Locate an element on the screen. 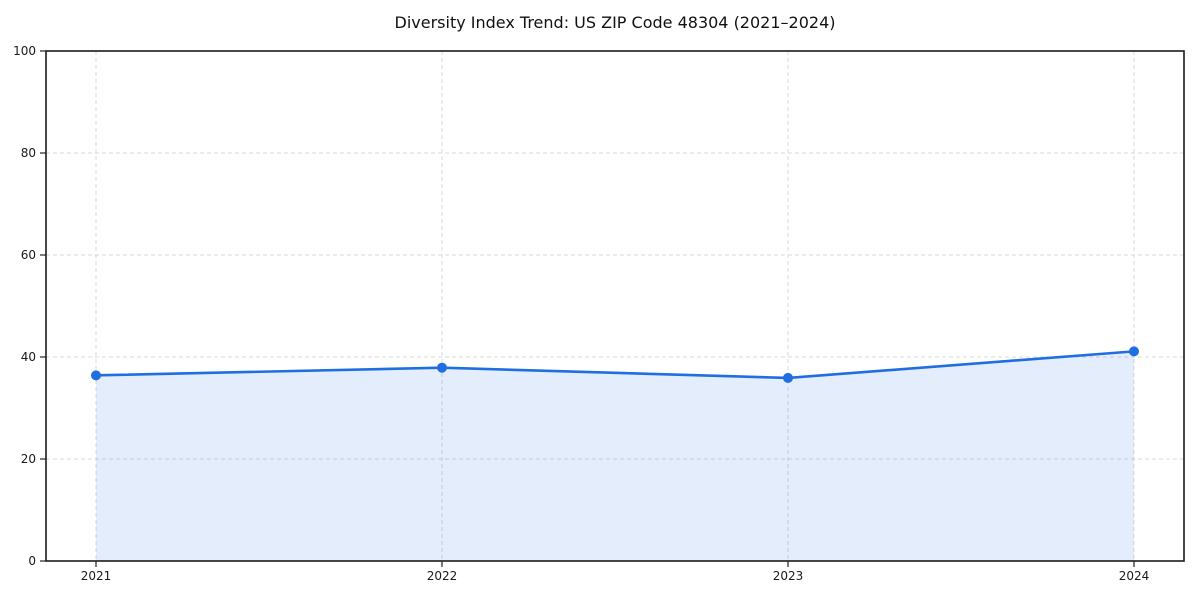  y-axis-tick-label: 100 is located at coordinates (24, 51).